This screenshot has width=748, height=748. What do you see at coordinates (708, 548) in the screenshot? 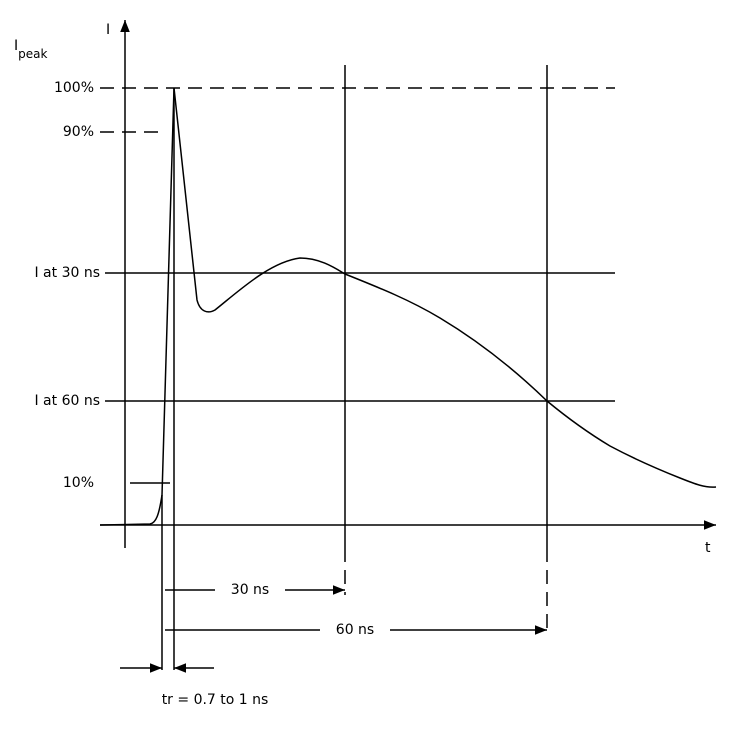
I see `x-axis-label: t` at bounding box center [708, 548].